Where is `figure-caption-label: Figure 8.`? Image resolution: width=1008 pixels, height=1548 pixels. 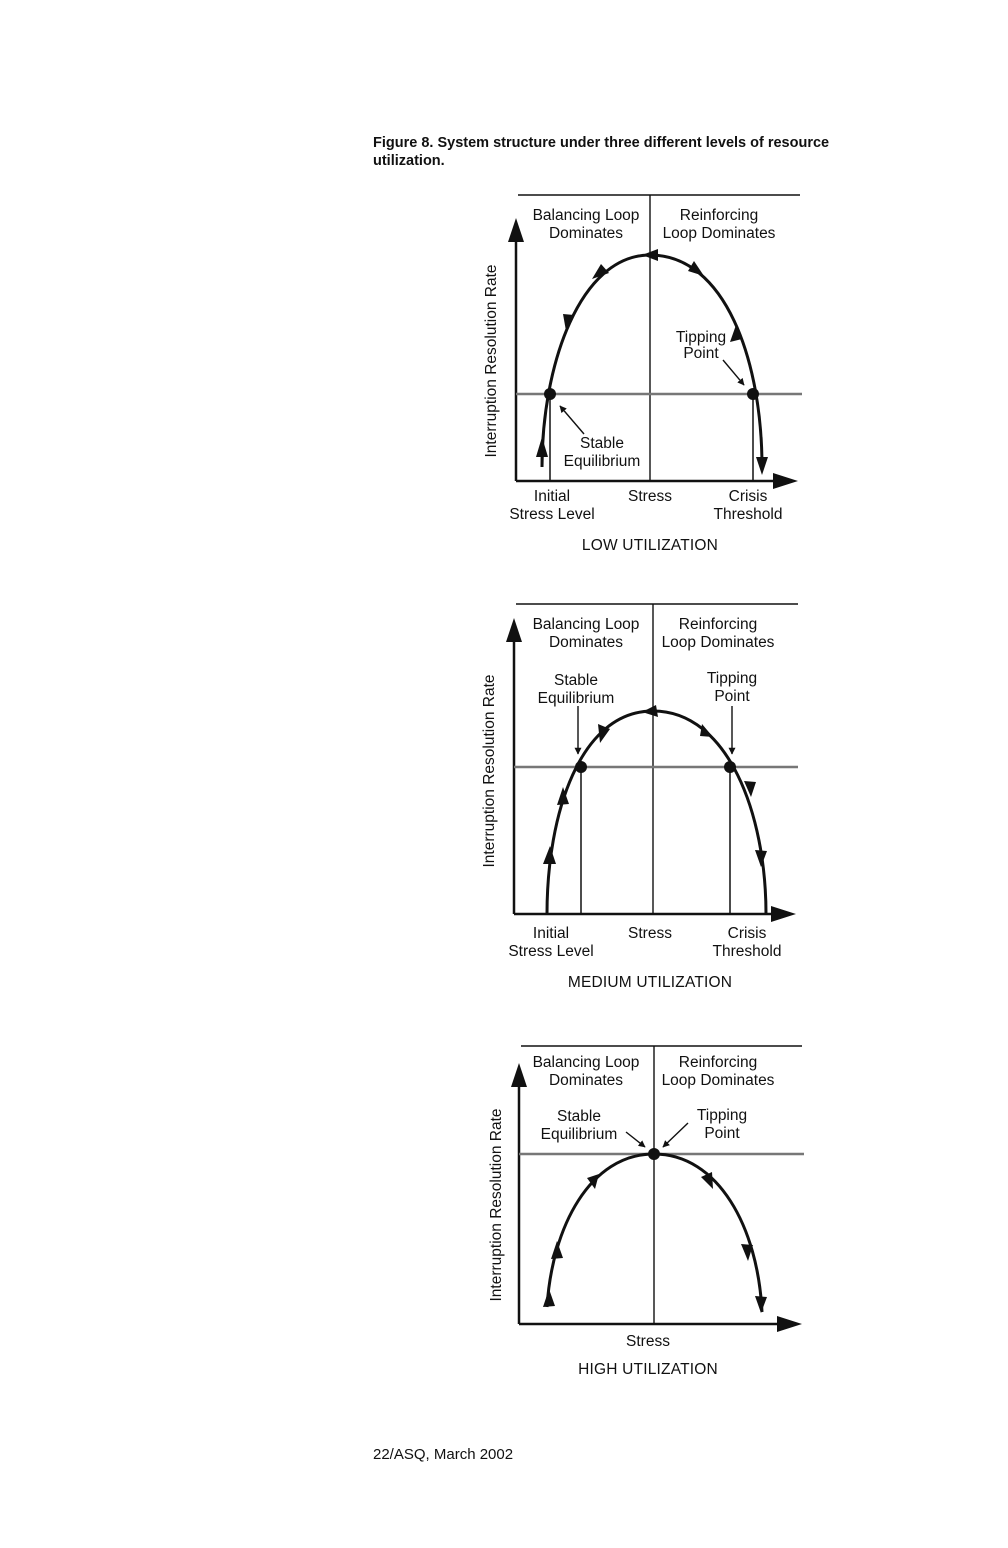
figure-caption-label: Figure 8. is located at coordinates (403, 143).